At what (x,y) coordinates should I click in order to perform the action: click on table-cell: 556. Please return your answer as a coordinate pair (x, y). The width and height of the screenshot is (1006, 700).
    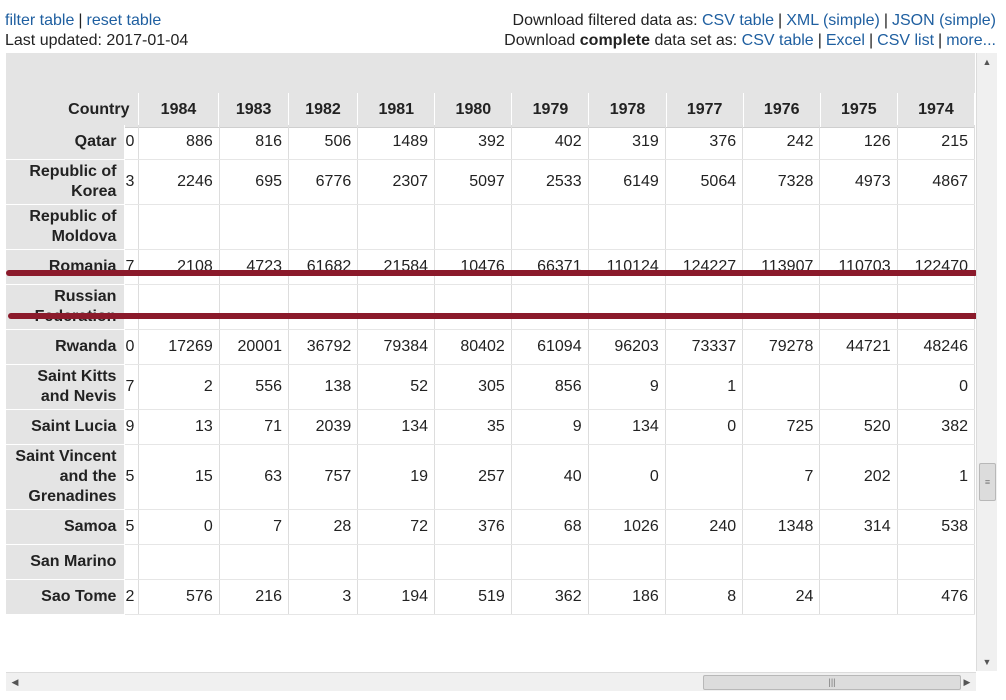
    Looking at the image, I should click on (254, 387).